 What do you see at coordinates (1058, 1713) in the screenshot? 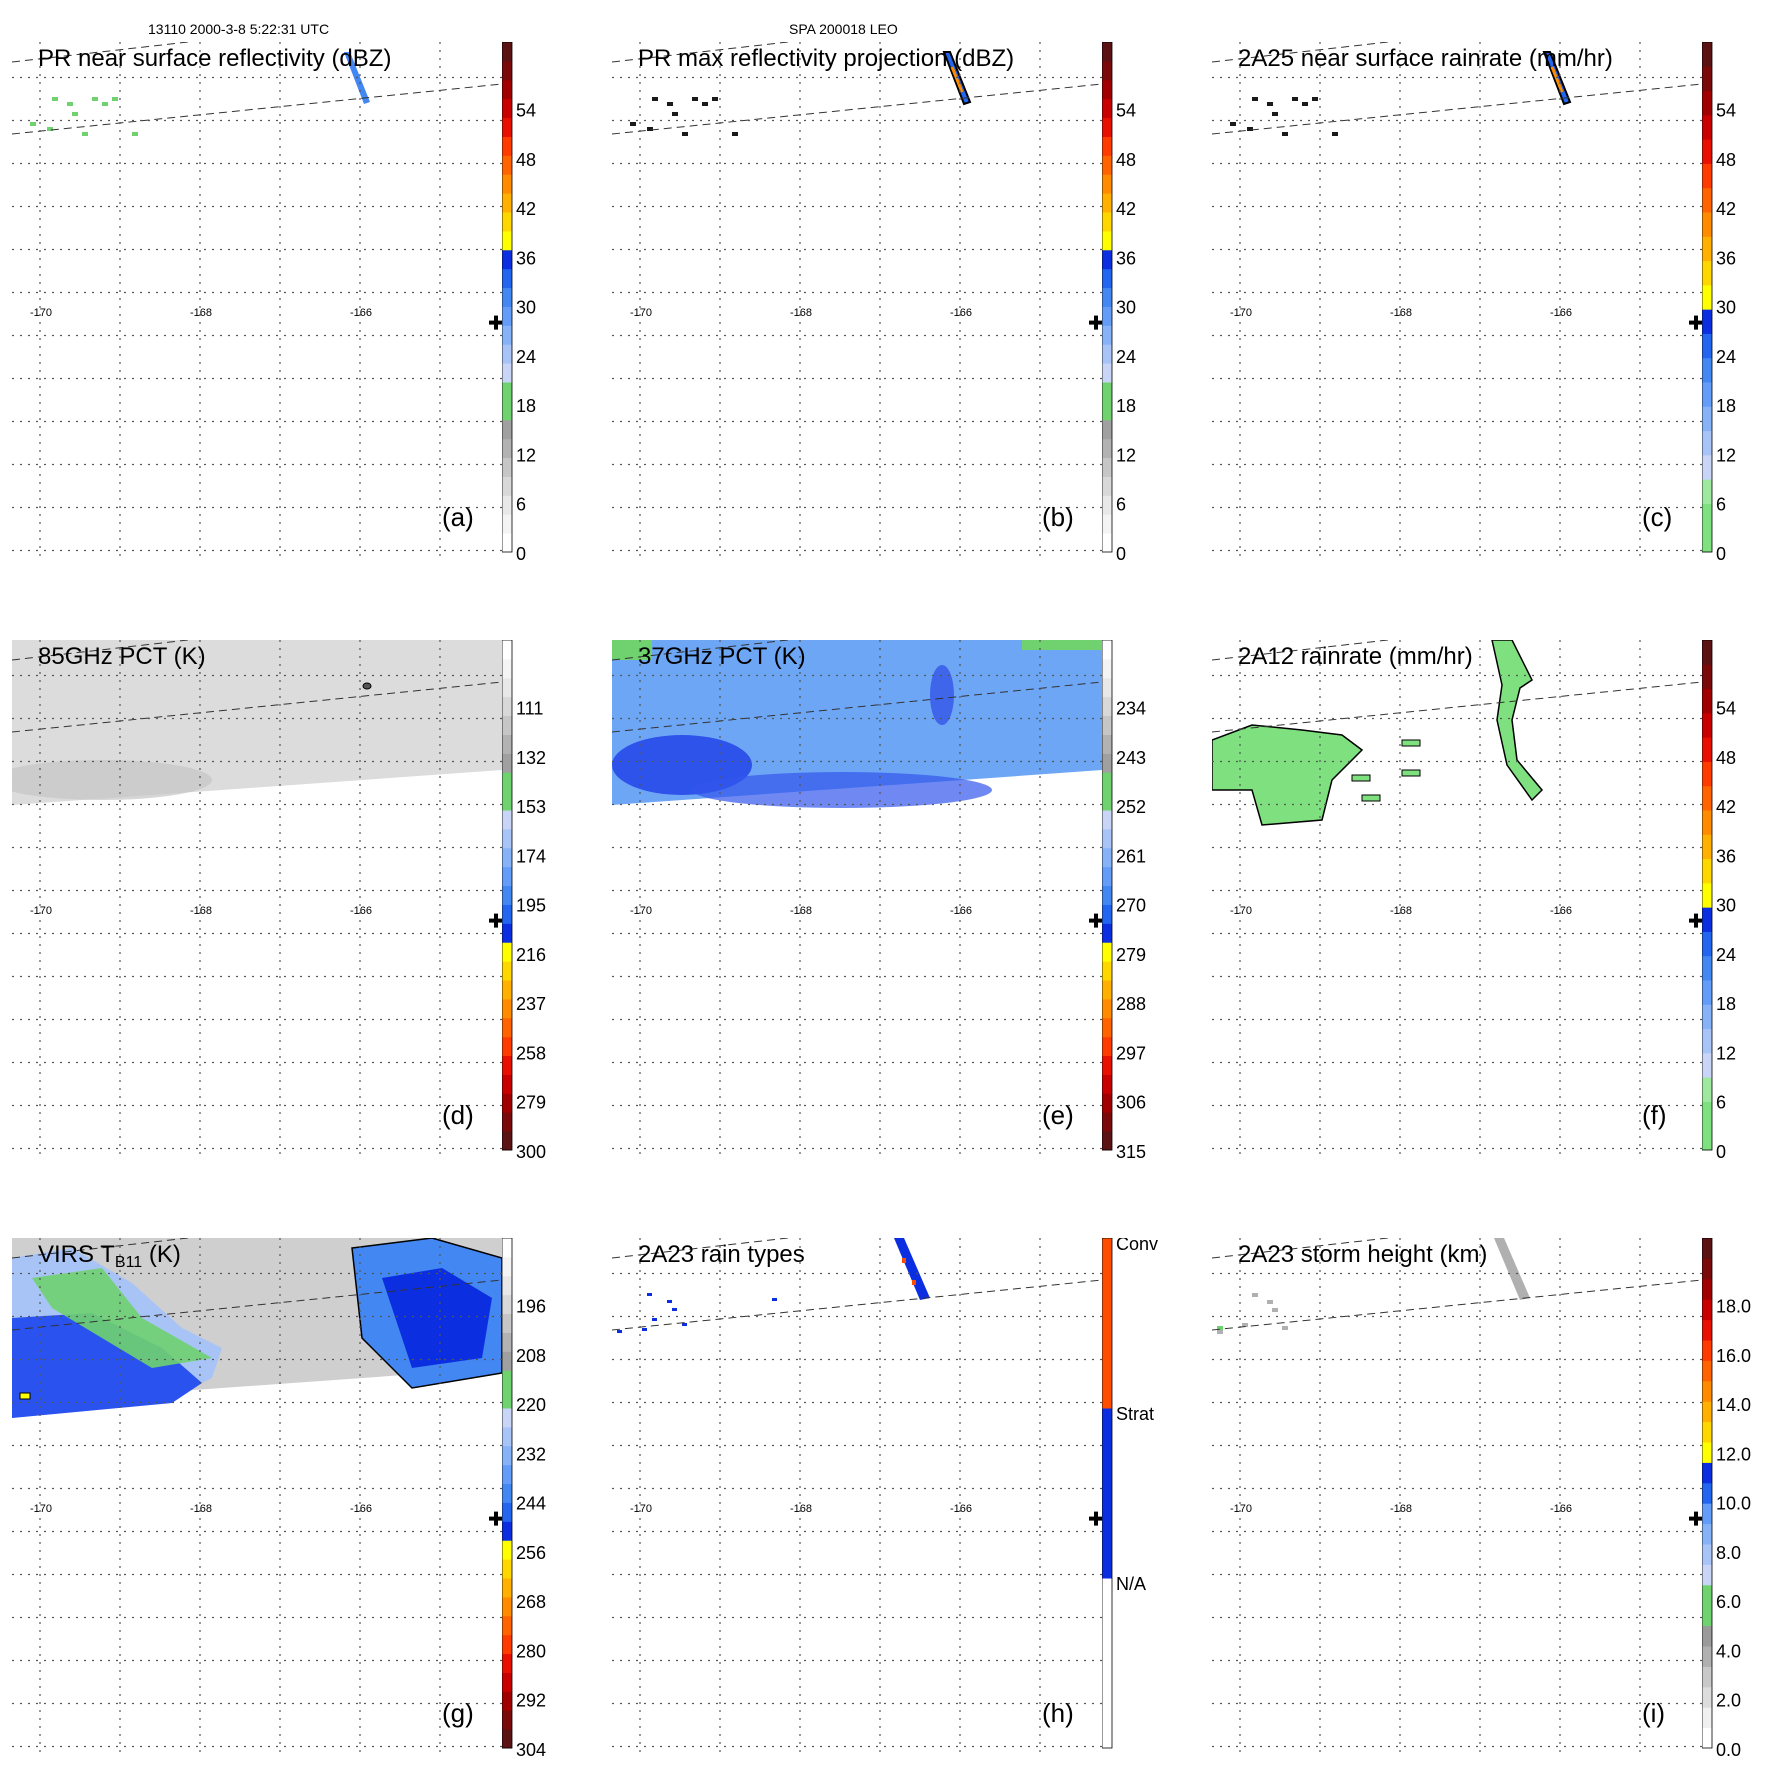
I see `panel-label-h: (h)` at bounding box center [1058, 1713].